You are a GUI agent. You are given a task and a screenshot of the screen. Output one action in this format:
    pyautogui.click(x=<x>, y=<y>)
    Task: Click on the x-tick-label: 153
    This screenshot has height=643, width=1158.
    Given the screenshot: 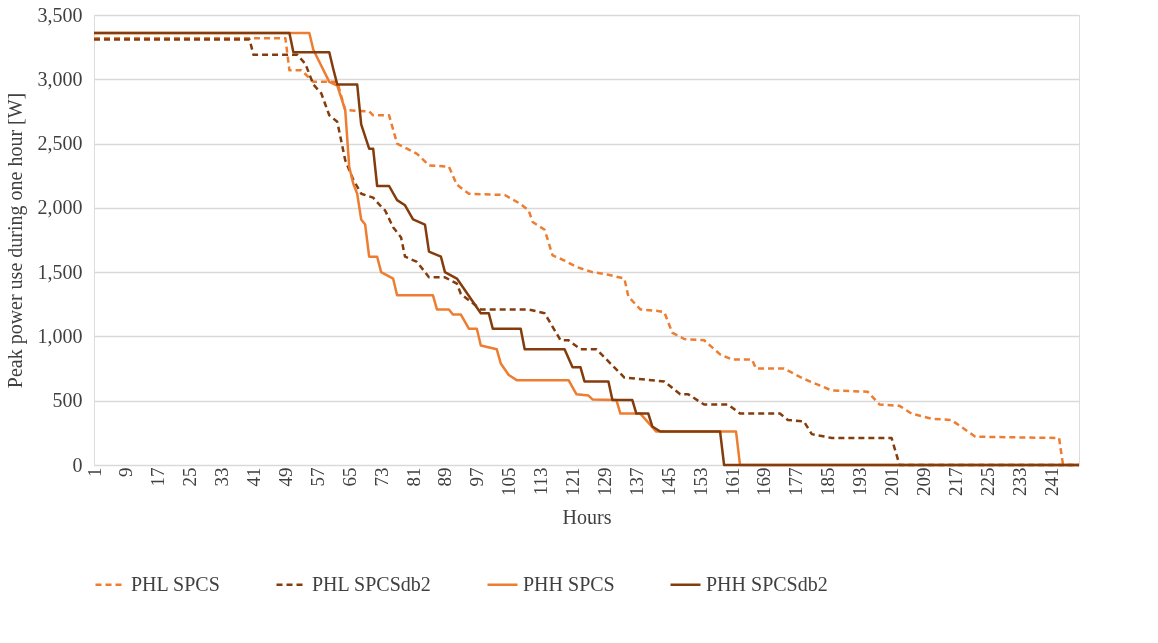 What is the action you would take?
    pyautogui.click(x=700, y=481)
    